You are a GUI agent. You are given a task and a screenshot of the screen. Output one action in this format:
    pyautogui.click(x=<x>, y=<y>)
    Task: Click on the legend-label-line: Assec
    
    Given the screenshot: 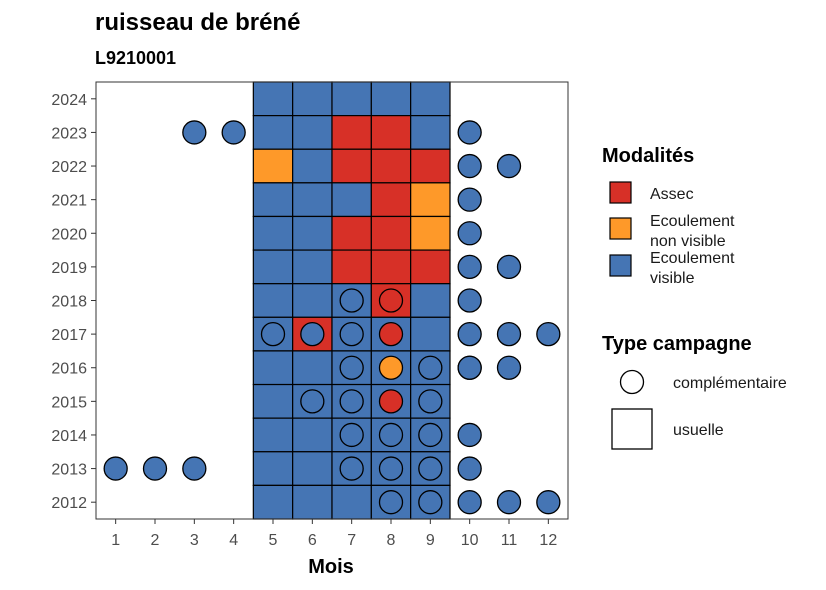 What is the action you would take?
    pyautogui.click(x=672, y=194)
    